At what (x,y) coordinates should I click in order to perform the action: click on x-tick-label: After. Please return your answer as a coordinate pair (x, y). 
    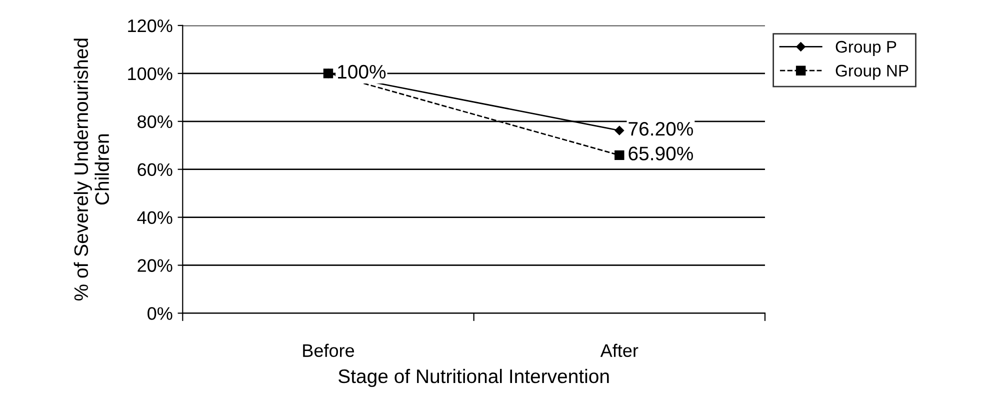
    Looking at the image, I should click on (619, 350).